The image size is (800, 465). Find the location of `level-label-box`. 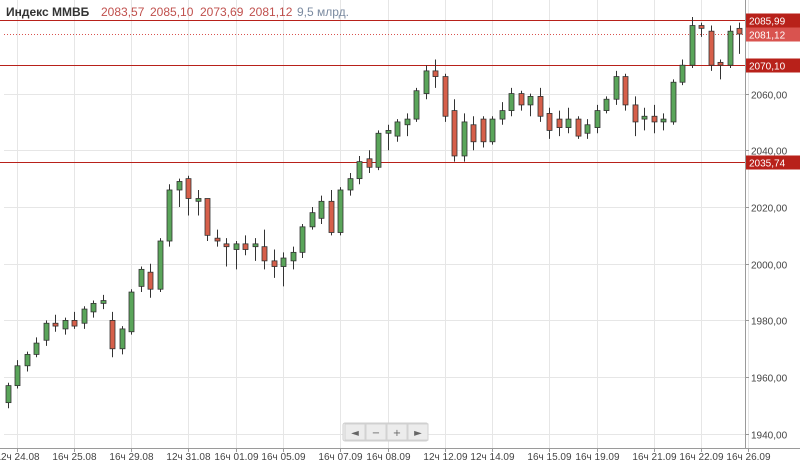

level-label-box is located at coordinates (773, 65).